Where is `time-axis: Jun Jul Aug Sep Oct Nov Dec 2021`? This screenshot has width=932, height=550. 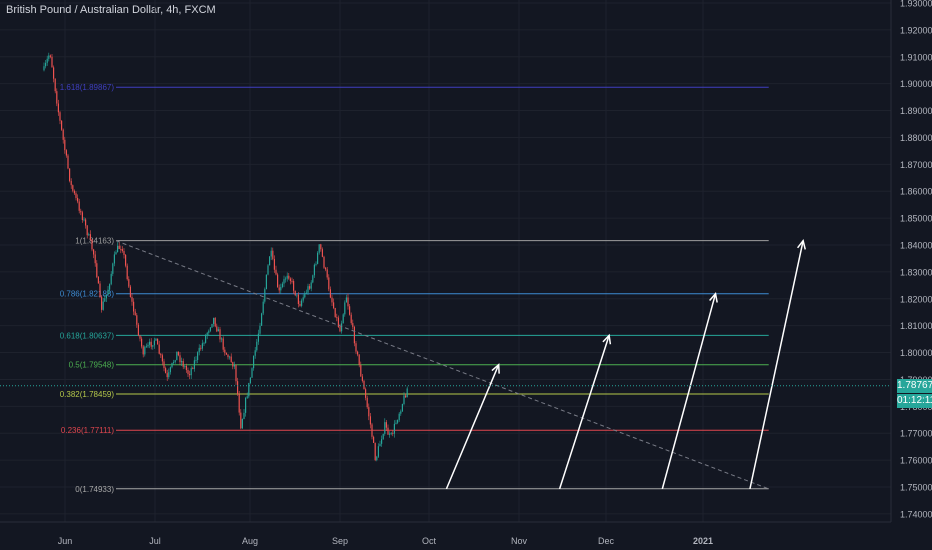
time-axis: Jun Jul Aug Sep Oct Nov Dec 2021 is located at coordinates (385, 541).